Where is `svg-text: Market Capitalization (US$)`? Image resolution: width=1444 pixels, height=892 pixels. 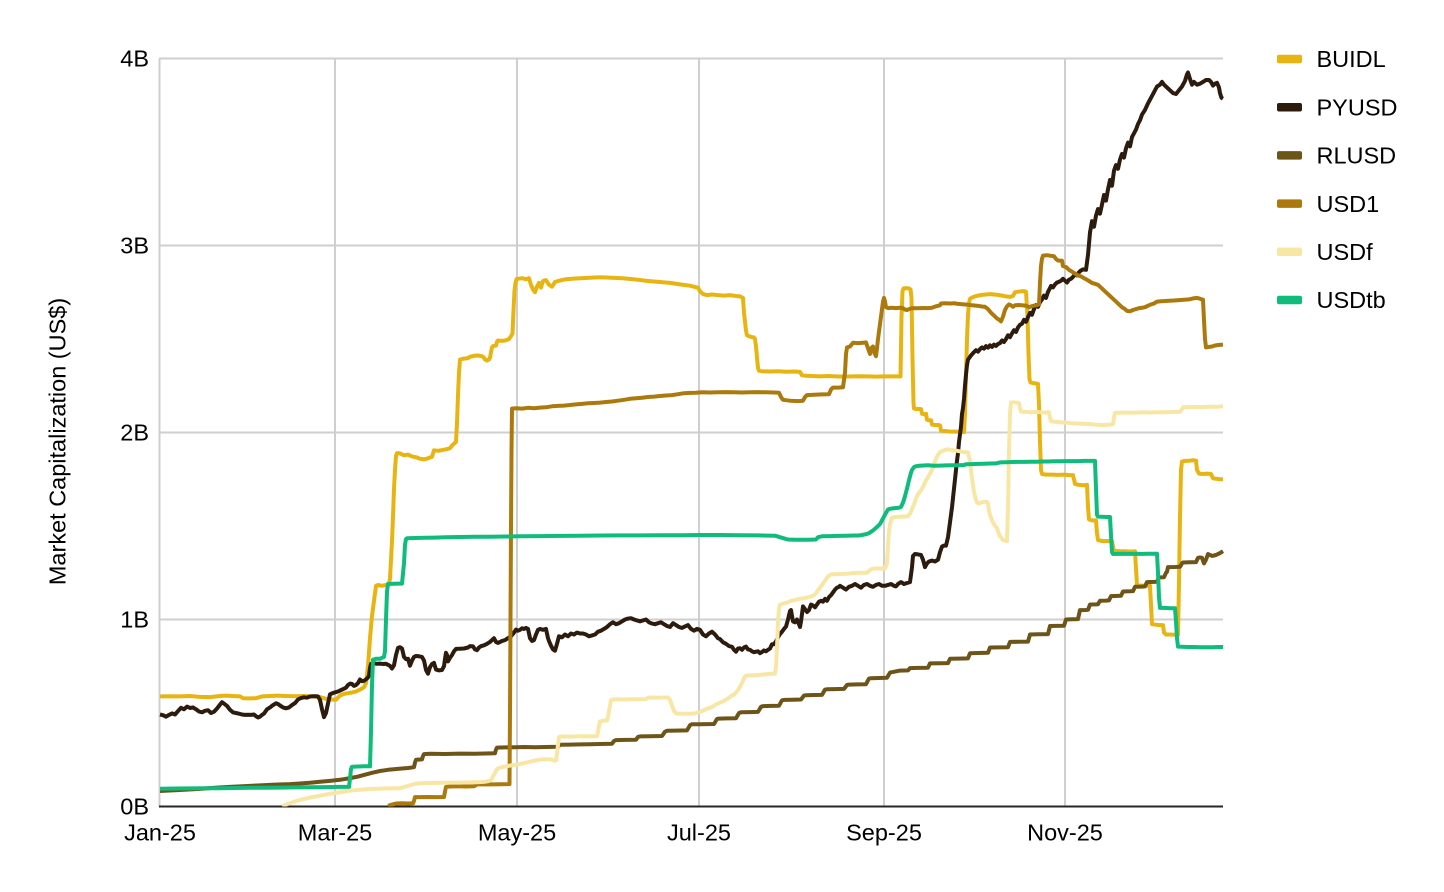 svg-text: Market Capitalization (US$) is located at coordinates (58, 441).